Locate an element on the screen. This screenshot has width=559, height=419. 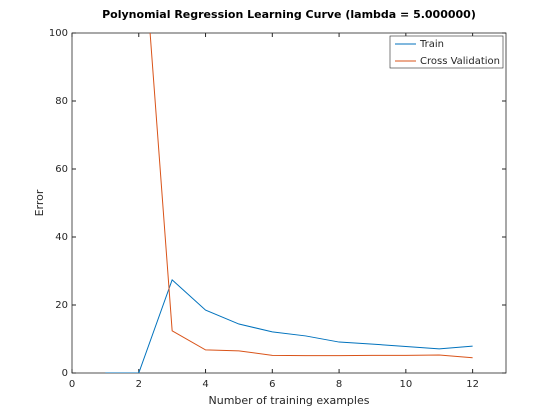
x-tick-label: 6 is located at coordinates (272, 384).